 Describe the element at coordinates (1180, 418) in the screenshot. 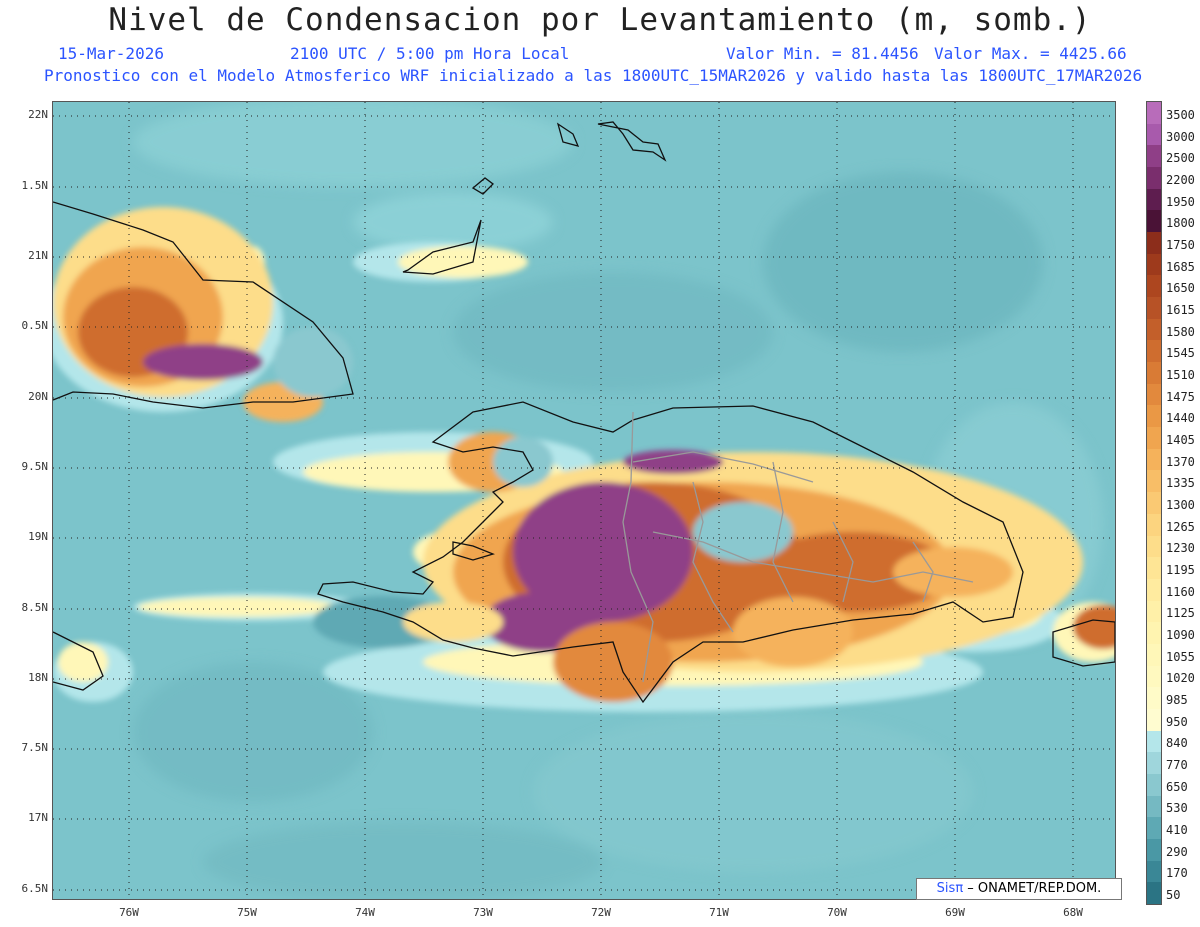

I see `legend-label: 1440` at that location.